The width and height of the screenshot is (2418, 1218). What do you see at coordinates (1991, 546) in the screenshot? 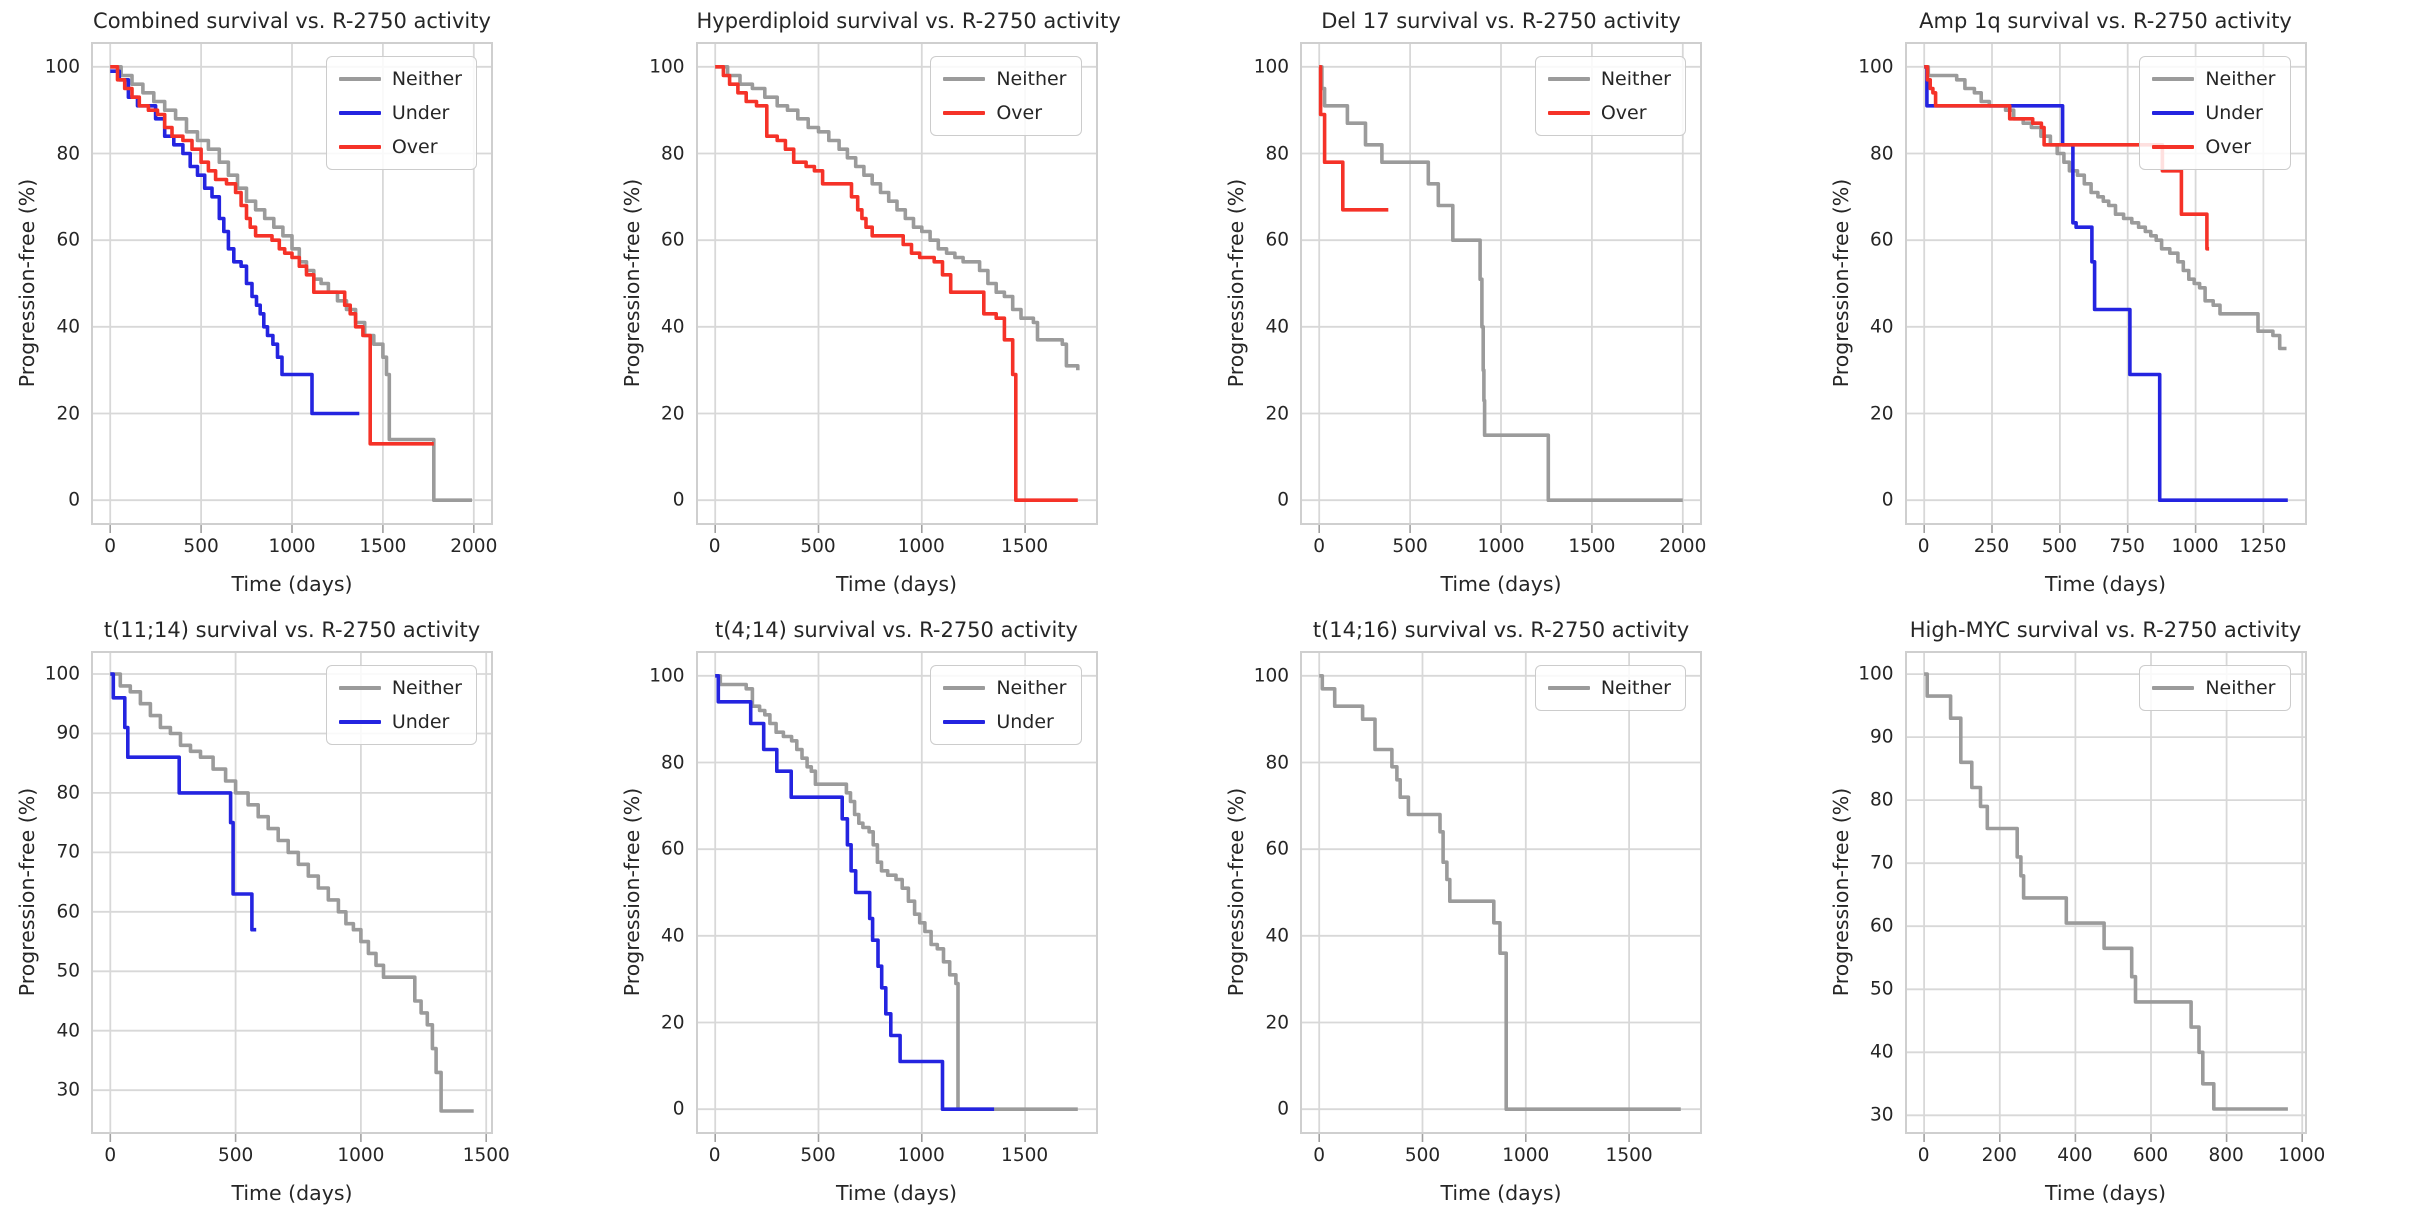
I see `x-tick-label: 250` at bounding box center [1991, 546].